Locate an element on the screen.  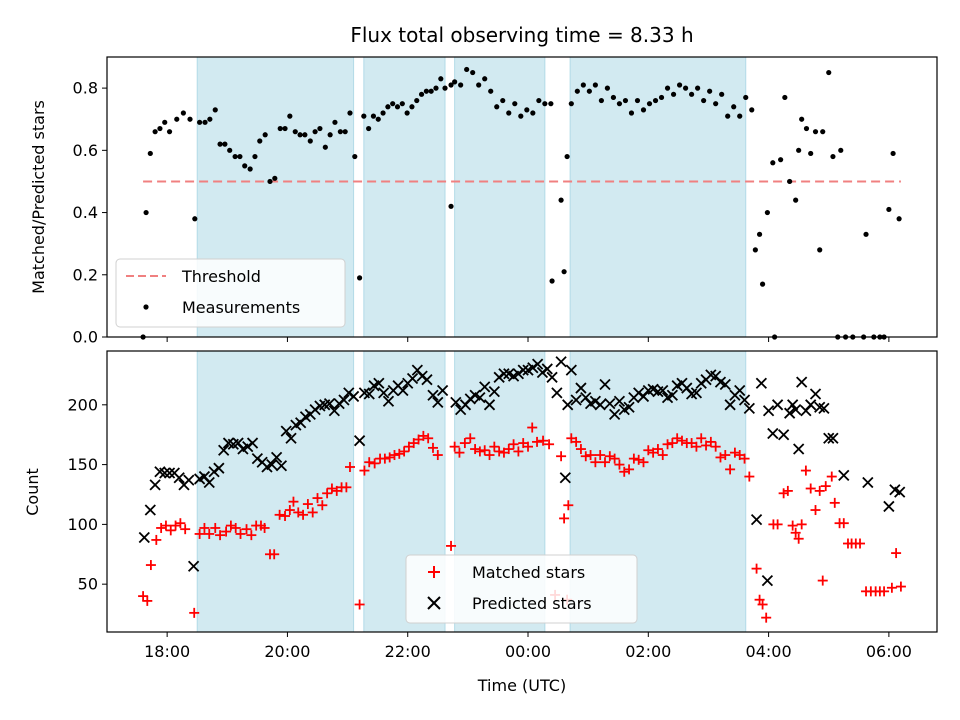
x-tick-label: 04:00 is located at coordinates (769, 651).